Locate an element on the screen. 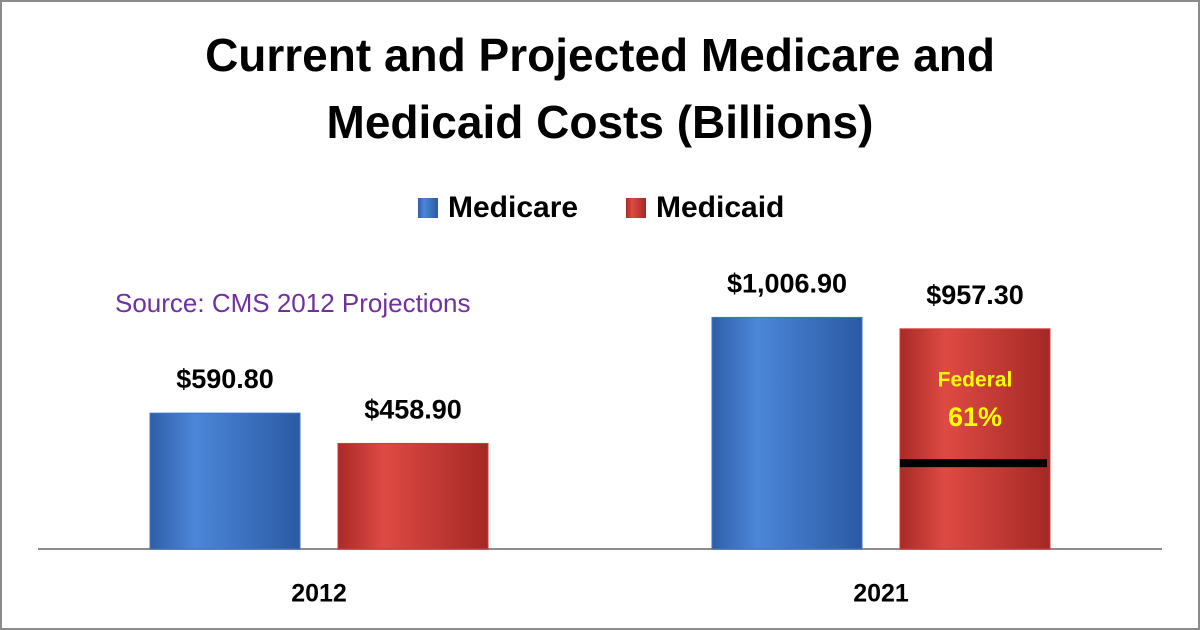  legend-label: Medicaid is located at coordinates (720, 207).